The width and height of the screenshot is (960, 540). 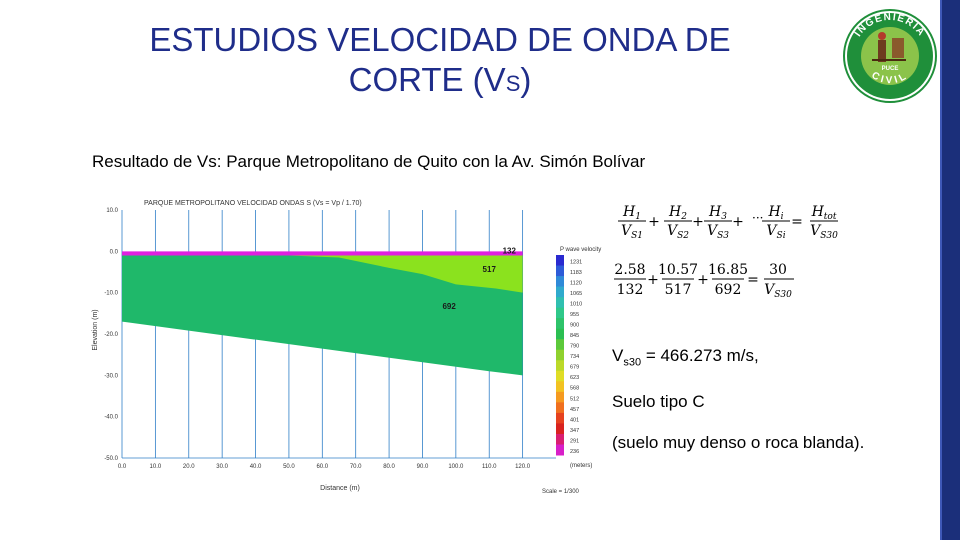 What do you see at coordinates (824, 232) in the screenshot?
I see `generic-rhs-den: VS30` at bounding box center [824, 232].